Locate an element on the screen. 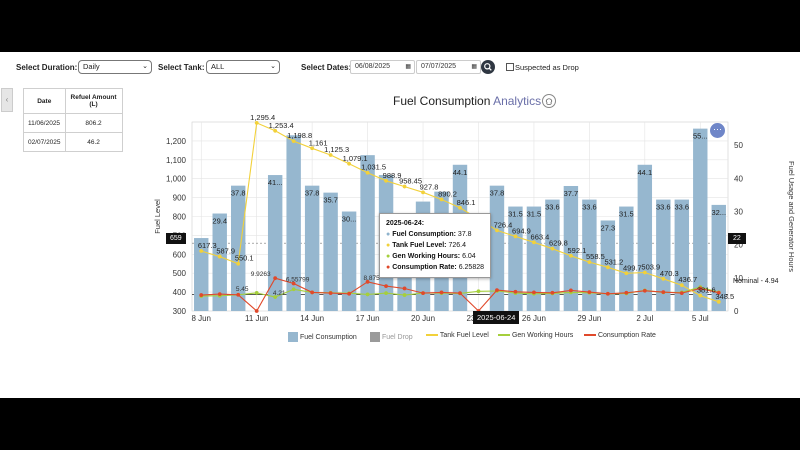 The width and height of the screenshot is (800, 450). point-value-label: 4.21 is located at coordinates (279, 293).